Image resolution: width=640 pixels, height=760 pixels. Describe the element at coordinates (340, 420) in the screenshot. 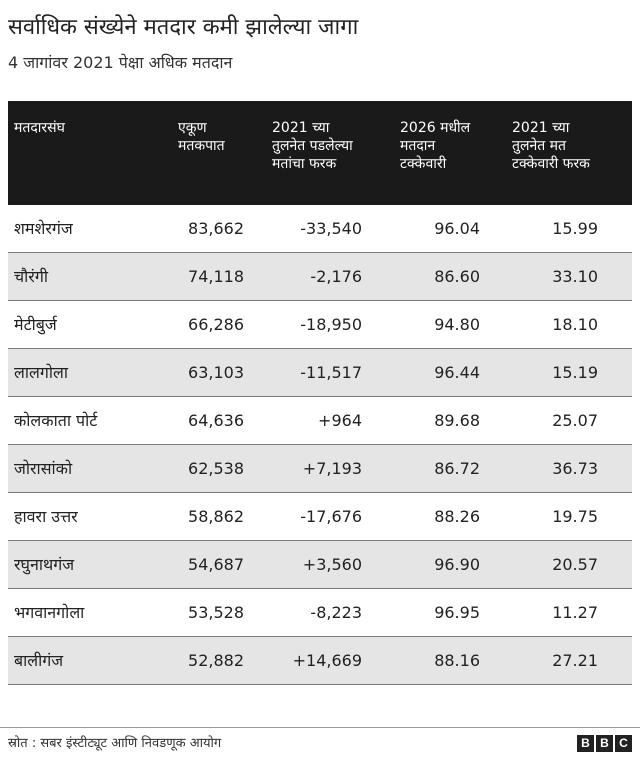

I see `vote-difference-cell: +964` at that location.